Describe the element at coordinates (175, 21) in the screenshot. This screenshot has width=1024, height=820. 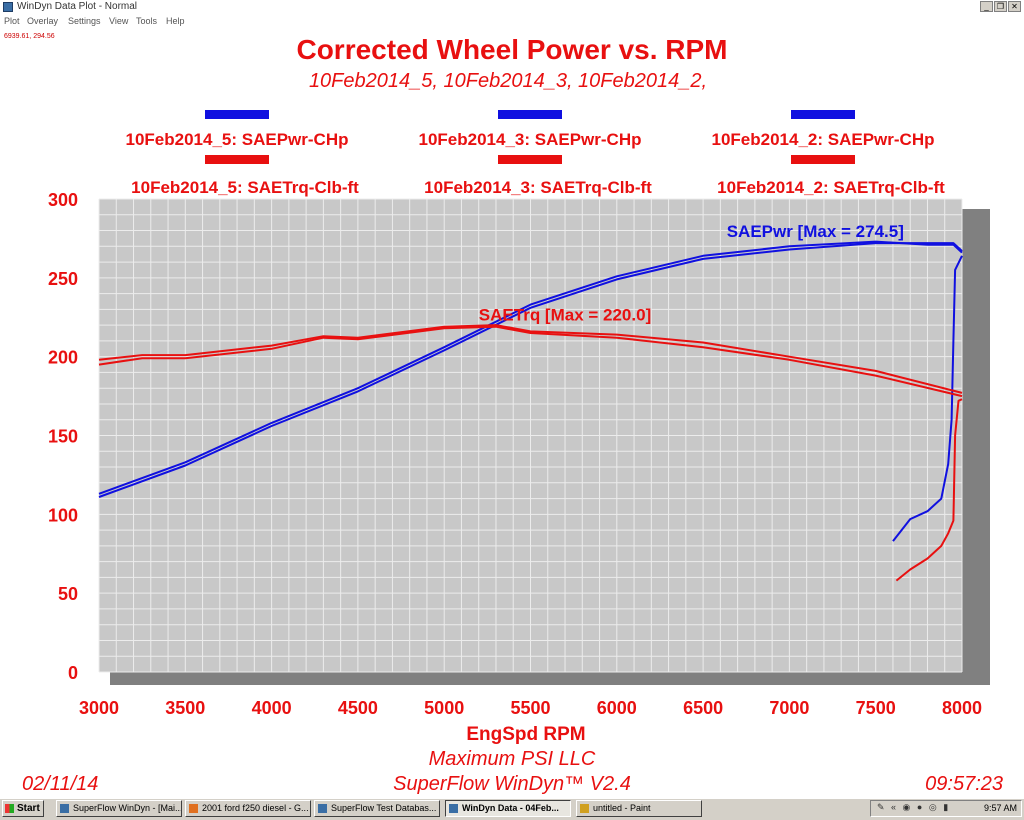
I see `menu-help: Help` at that location.